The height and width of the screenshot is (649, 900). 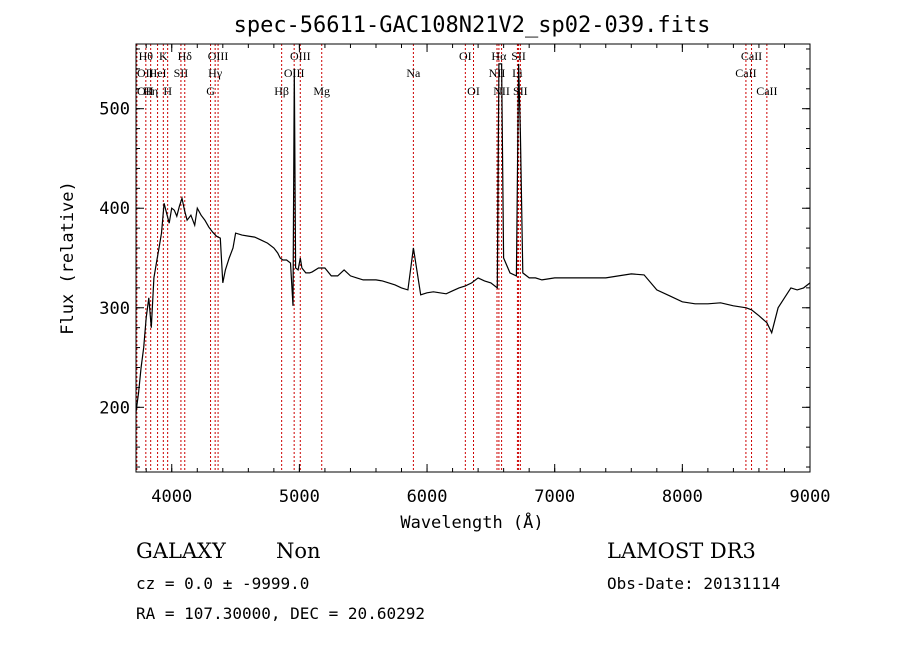 What do you see at coordinates (280, 613) in the screenshot?
I see `coordinates-text: RA = 107.30000, DEC = 20.60292` at bounding box center [280, 613].